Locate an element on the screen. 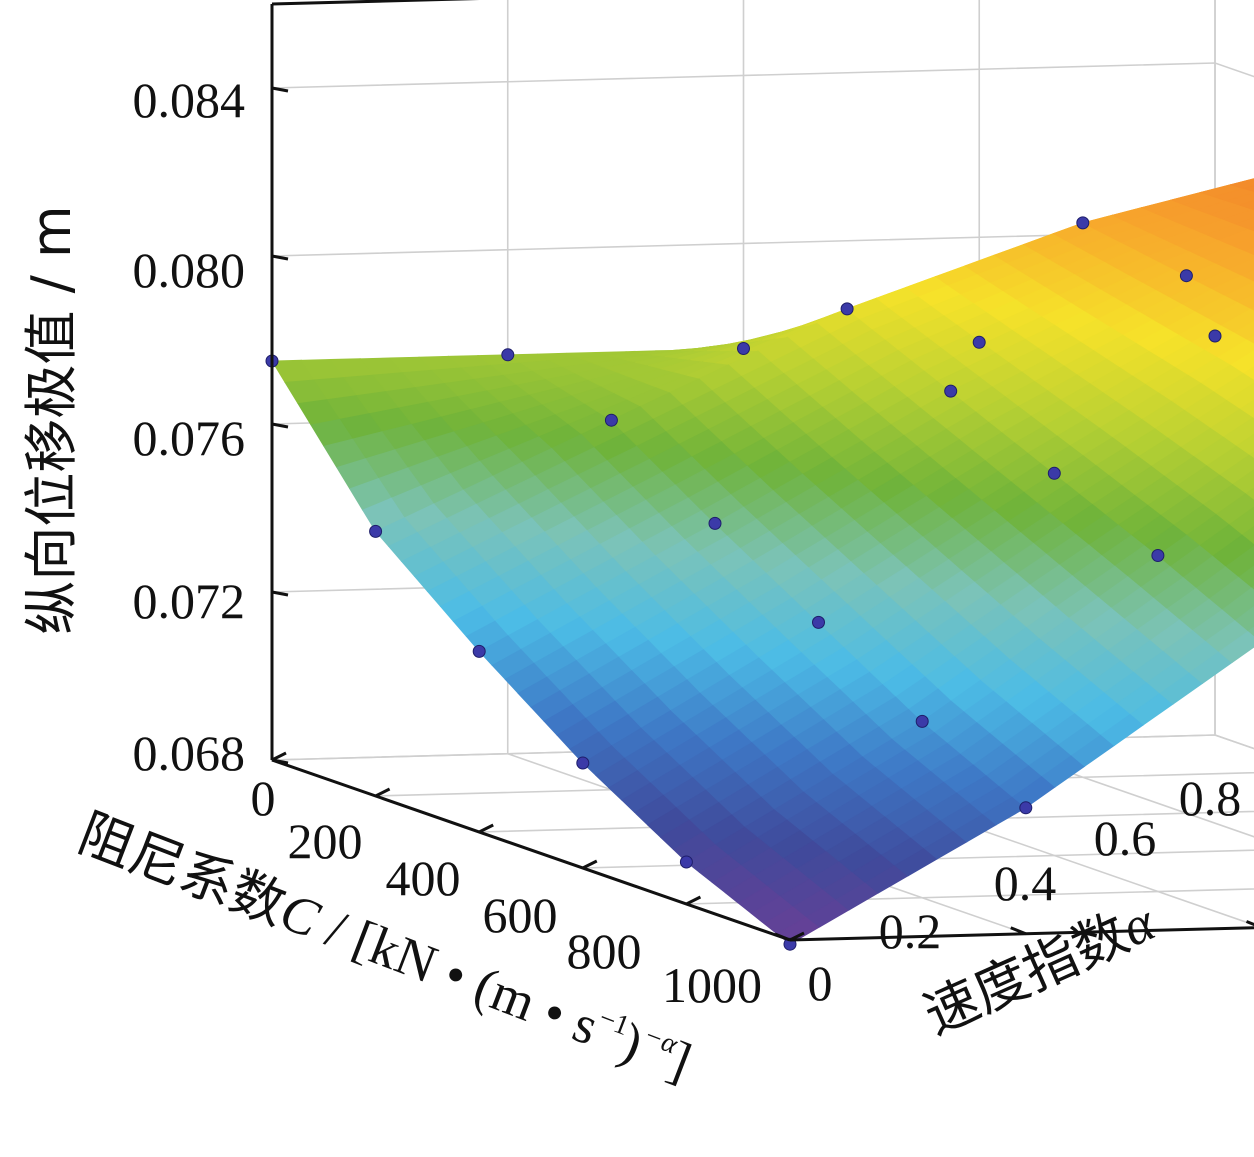  c-grid-line is located at coordinates (970, 896).